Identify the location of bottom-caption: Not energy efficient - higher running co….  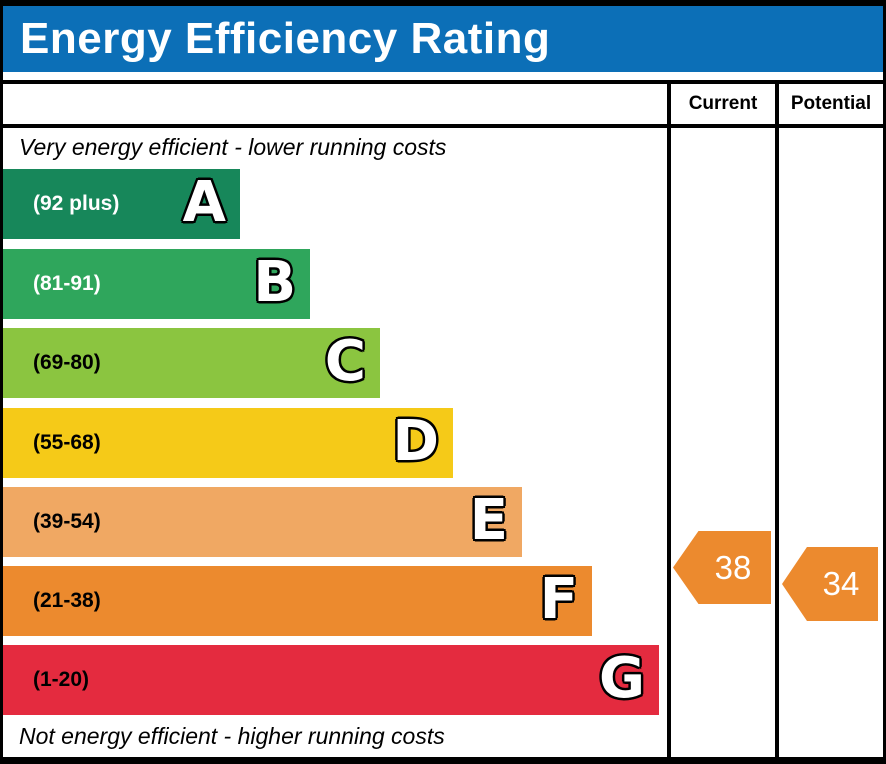
(232, 736).